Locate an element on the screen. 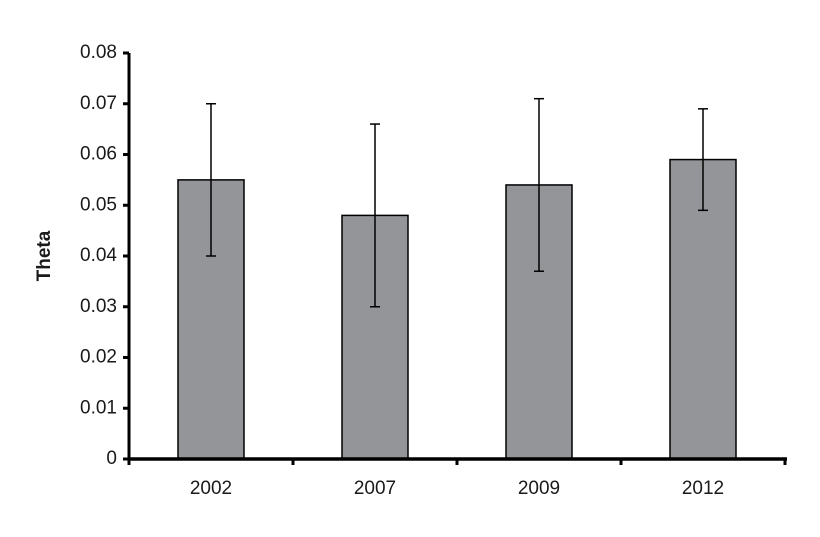  y-tick-label: 0.08 is located at coordinates (98, 52).